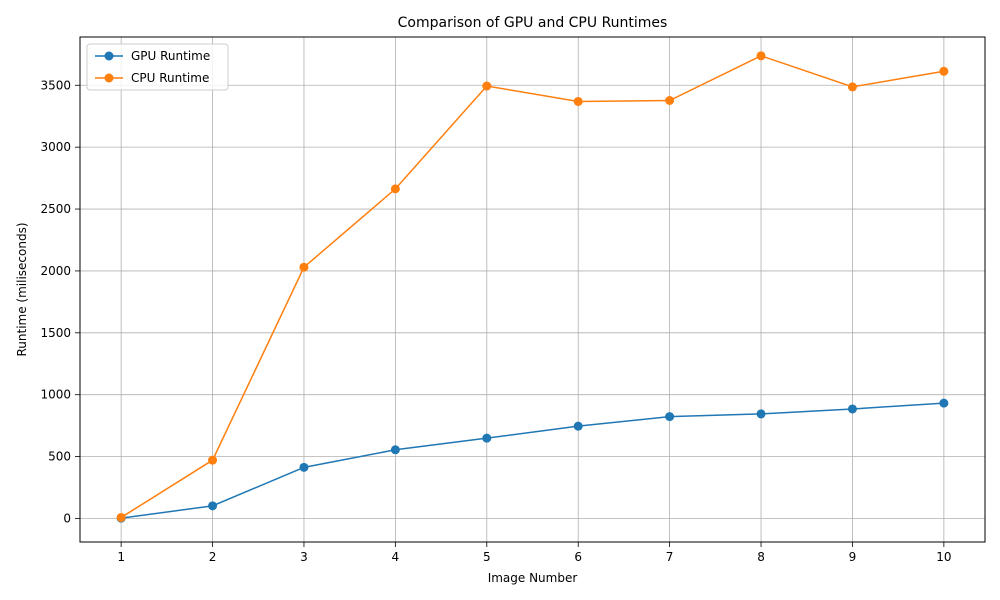 The image size is (1000, 600). What do you see at coordinates (170, 78) in the screenshot?
I see `legend-label: CPU Runtime` at bounding box center [170, 78].